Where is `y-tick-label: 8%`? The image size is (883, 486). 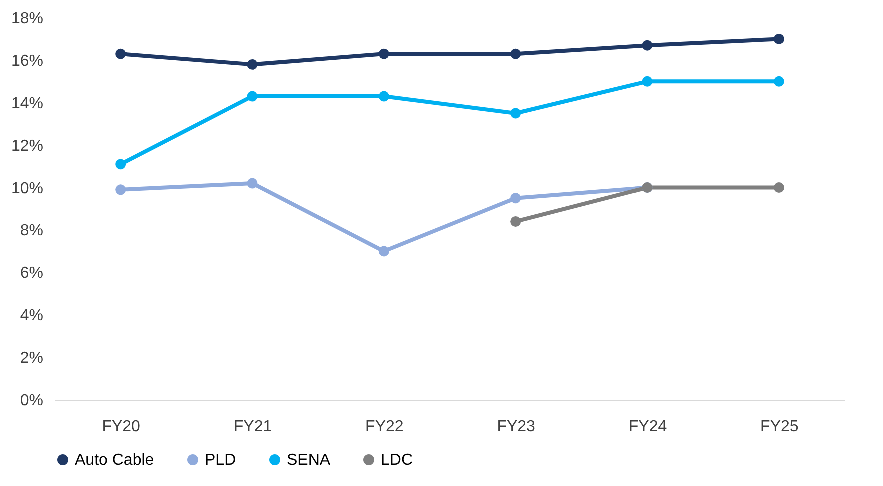
y-tick-label: 8% is located at coordinates (32, 231).